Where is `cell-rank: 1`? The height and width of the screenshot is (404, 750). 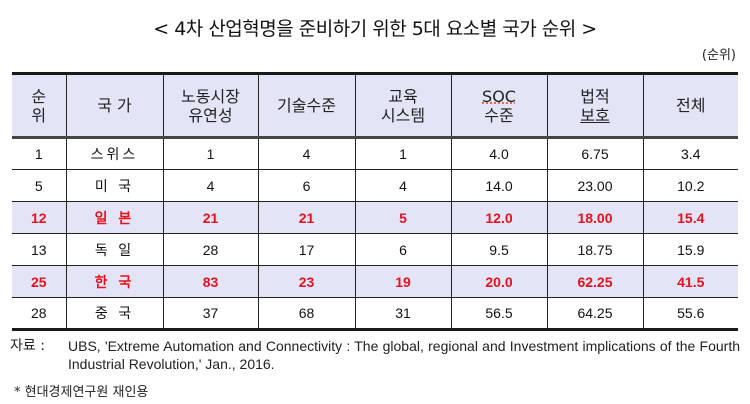 cell-rank: 1 is located at coordinates (39, 153).